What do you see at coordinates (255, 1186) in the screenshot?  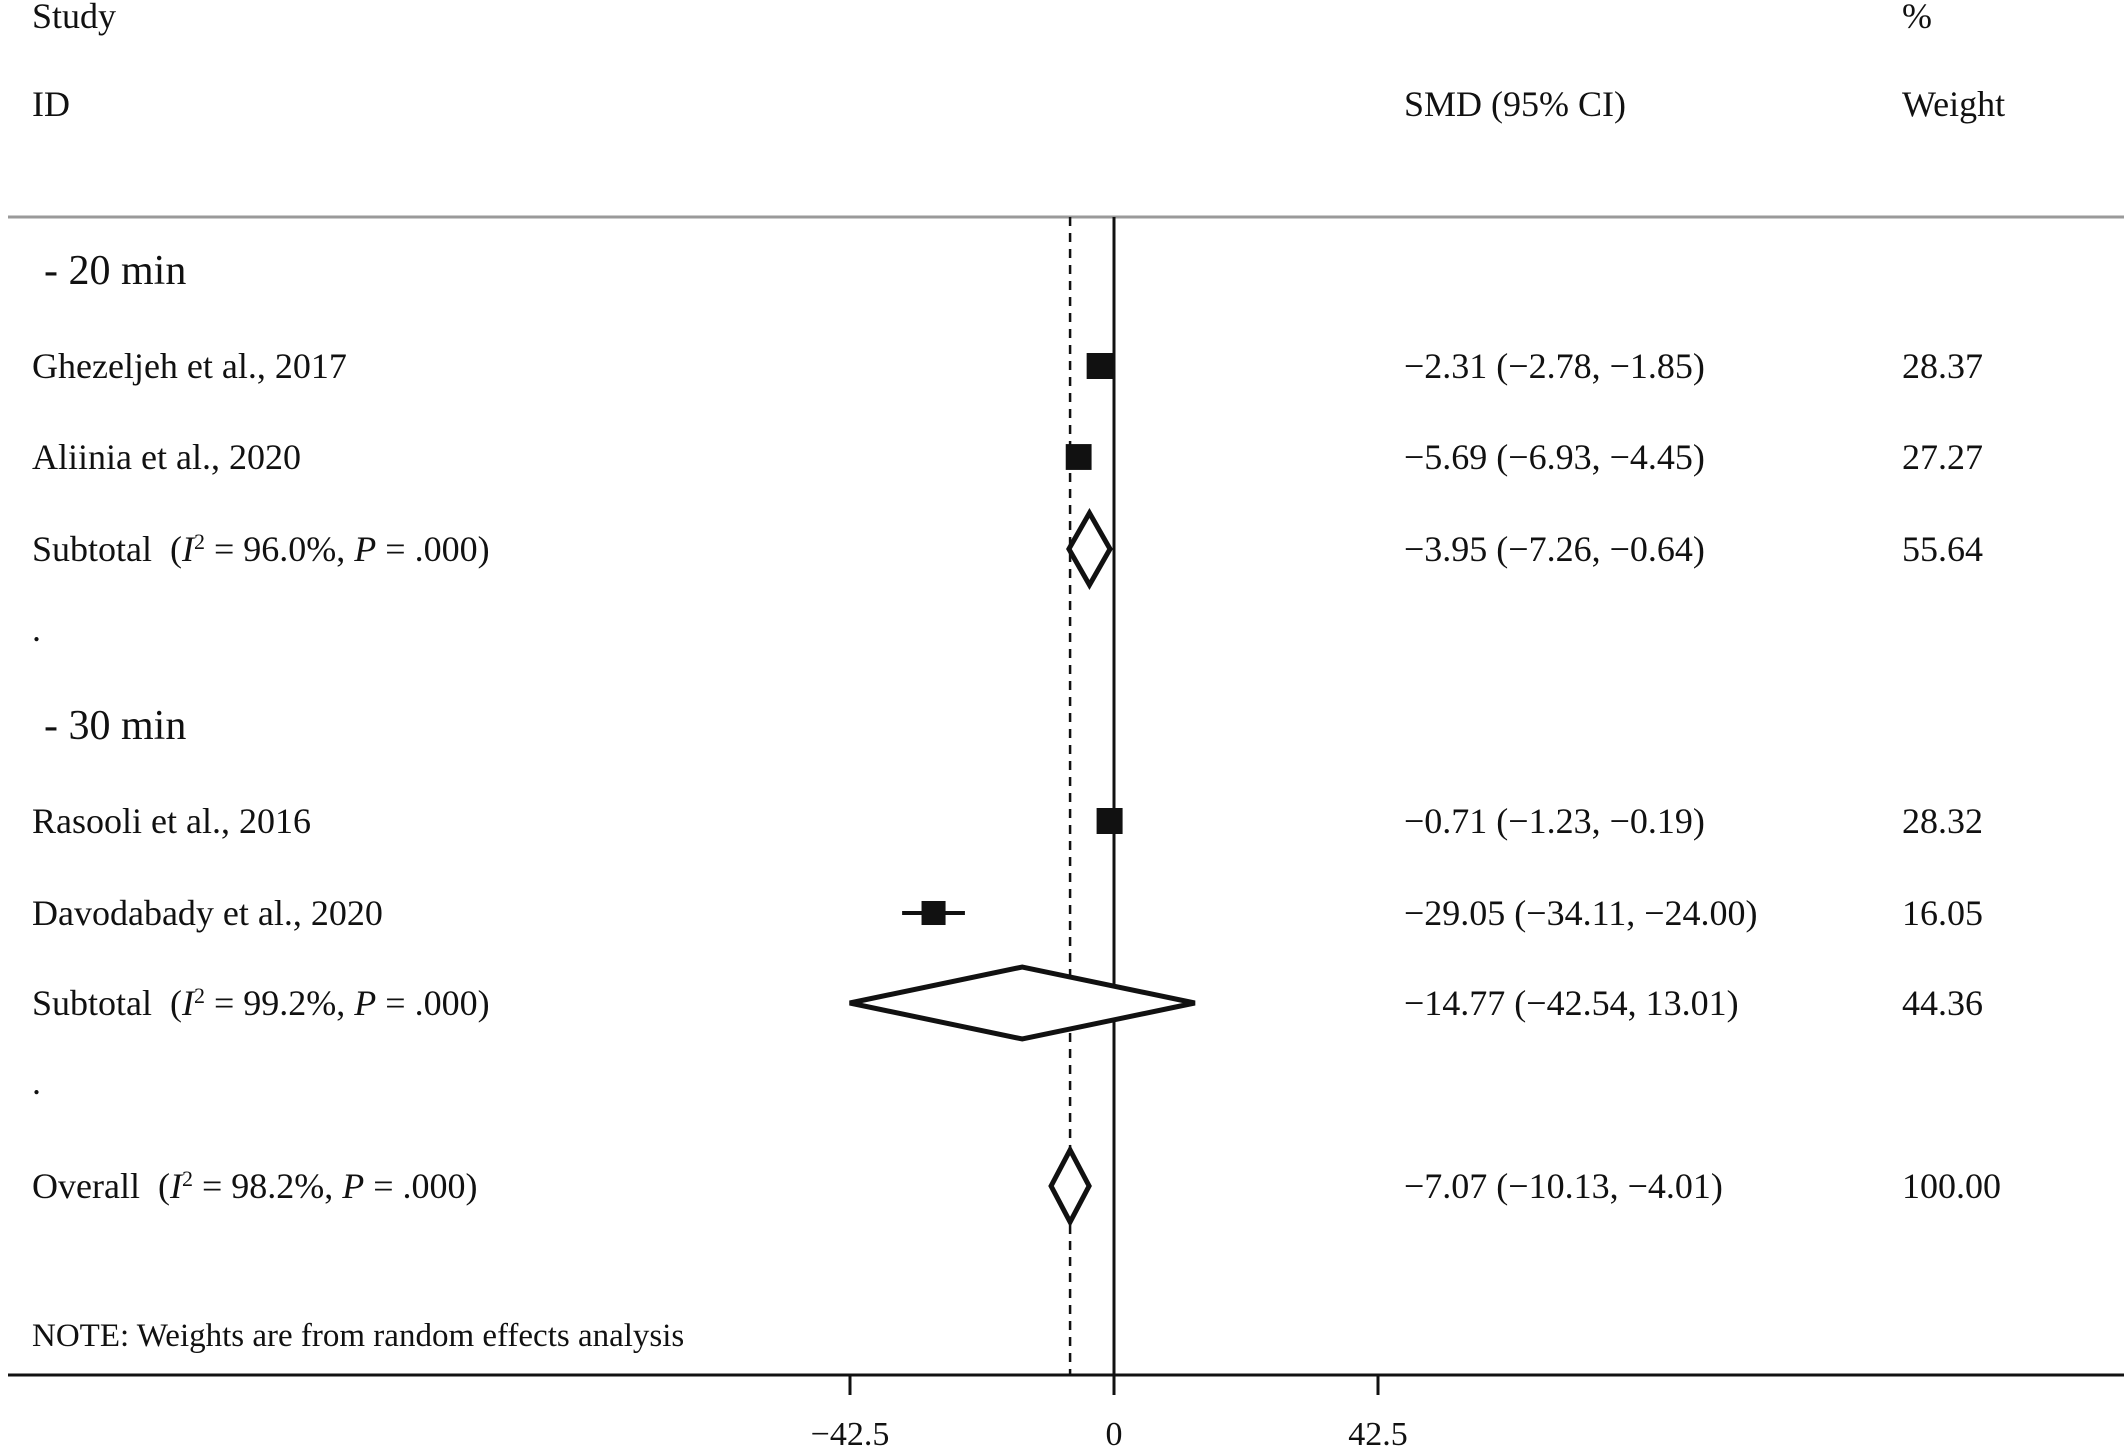 I see `overall-label: Overall (I2 = 98.2%, P = .000)` at bounding box center [255, 1186].